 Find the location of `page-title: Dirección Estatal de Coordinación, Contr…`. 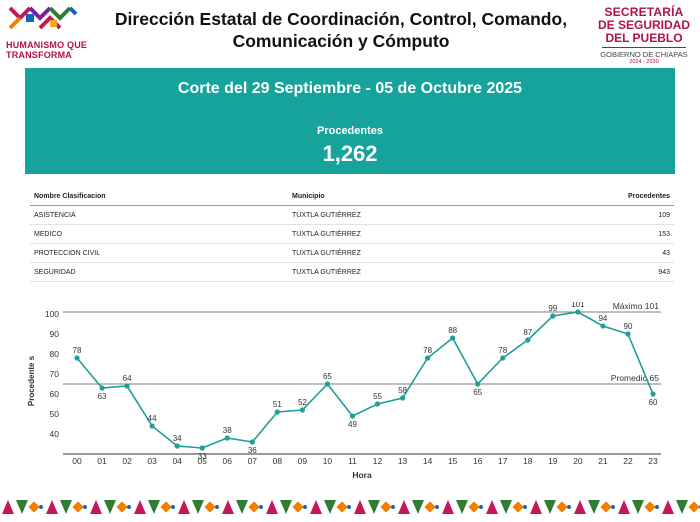

page-title: Dirección Estatal de Coordinación, Contr… is located at coordinates (341, 30).